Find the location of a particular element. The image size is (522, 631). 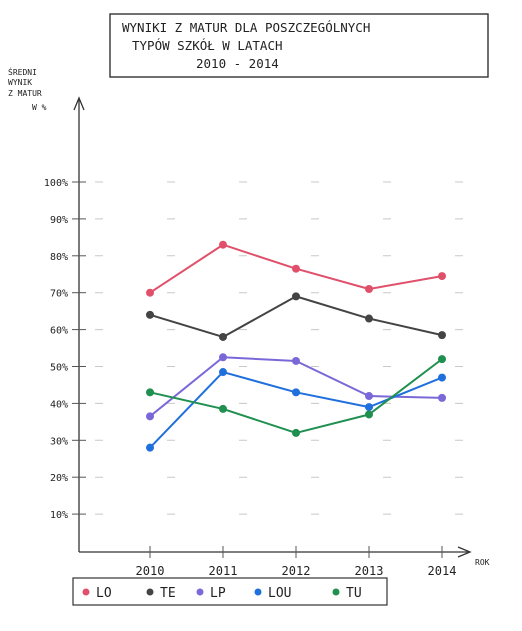

legend-marker-lo is located at coordinates (86, 592).